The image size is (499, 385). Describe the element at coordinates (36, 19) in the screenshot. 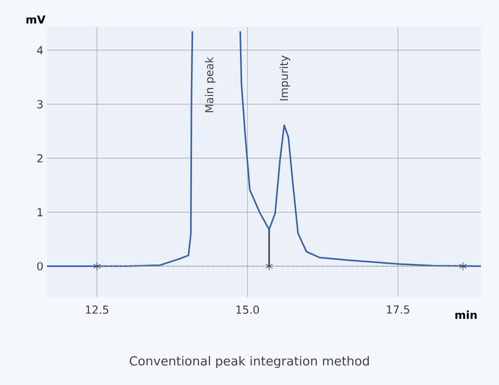

I see `y-axis-title: mV` at that location.